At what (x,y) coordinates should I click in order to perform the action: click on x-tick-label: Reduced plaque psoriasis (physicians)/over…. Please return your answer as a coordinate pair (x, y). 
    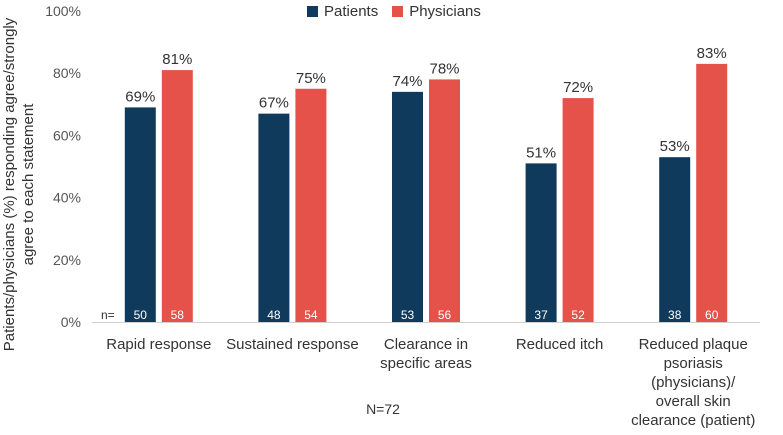
    Looking at the image, I should click on (693, 382).